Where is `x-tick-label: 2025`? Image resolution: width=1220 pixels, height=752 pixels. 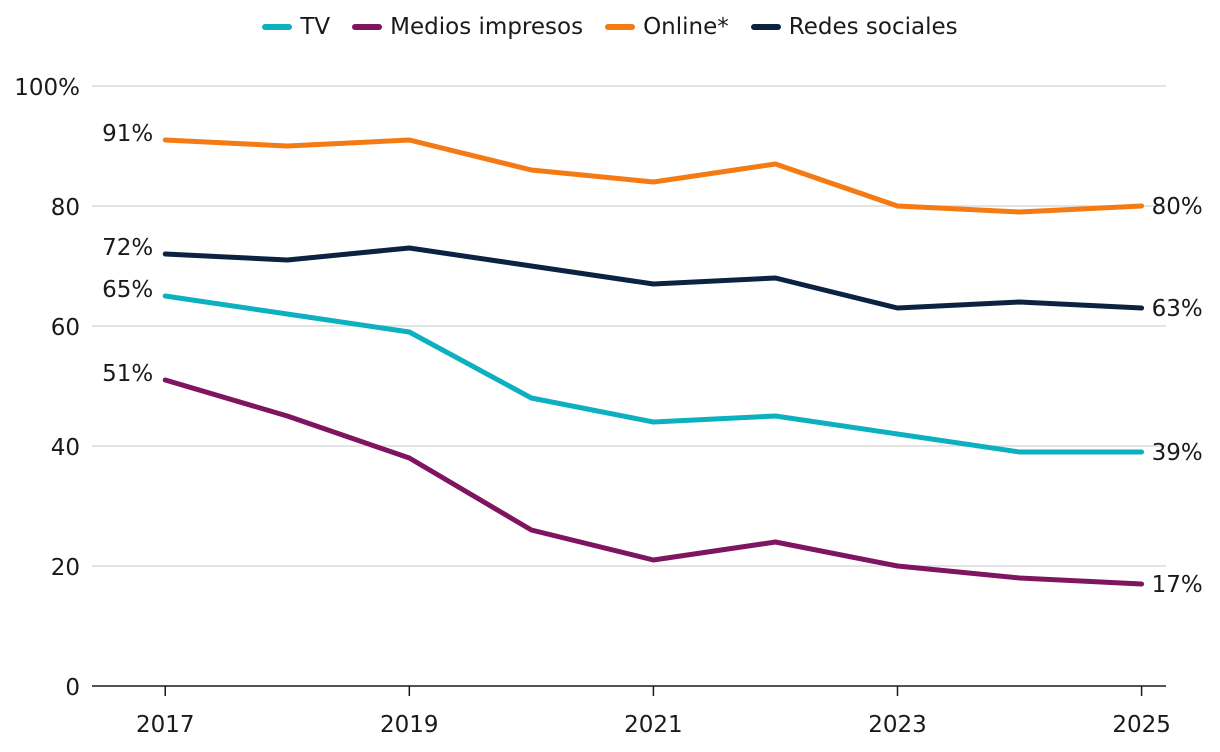
x-tick-label: 2025 is located at coordinates (1141, 725).